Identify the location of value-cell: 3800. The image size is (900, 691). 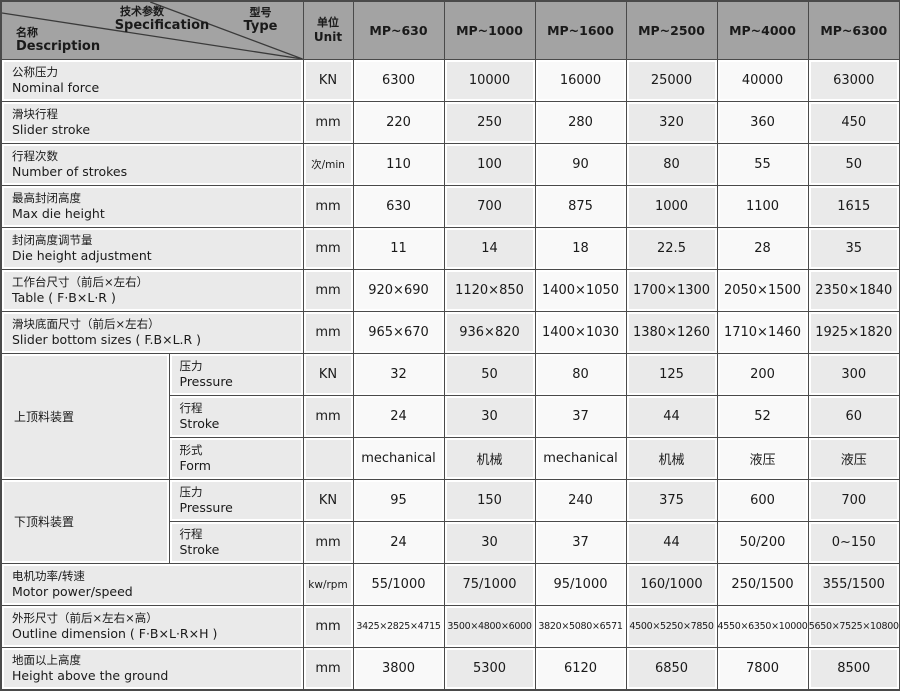
(398, 669).